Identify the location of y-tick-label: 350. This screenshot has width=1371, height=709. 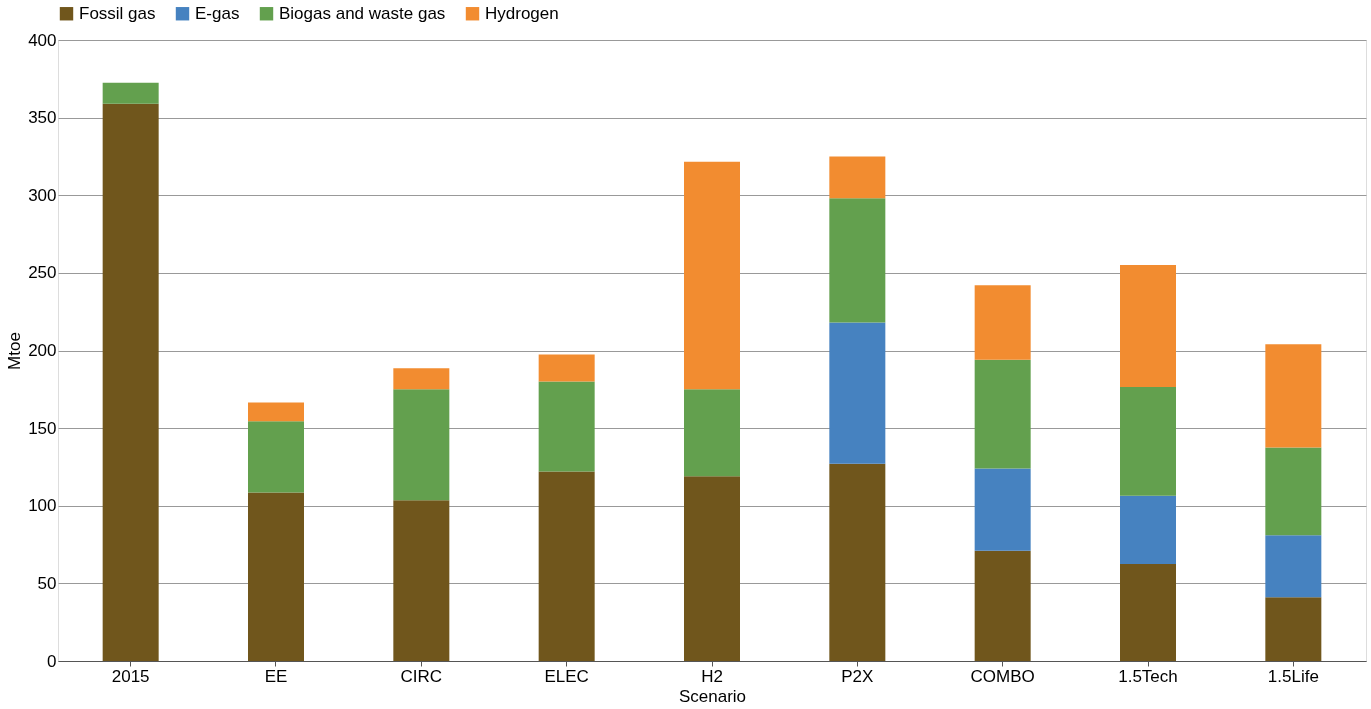
(42, 118).